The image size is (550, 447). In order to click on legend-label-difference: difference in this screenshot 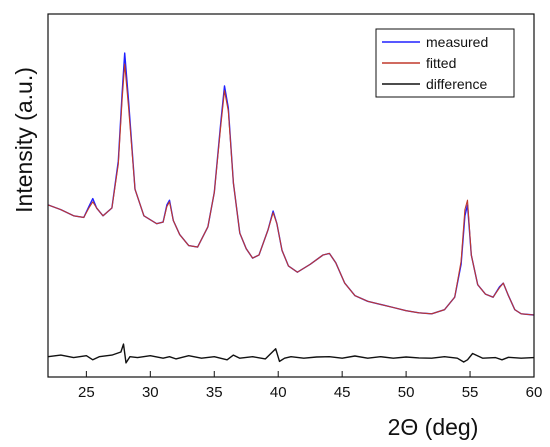, I will do `click(456, 84)`.